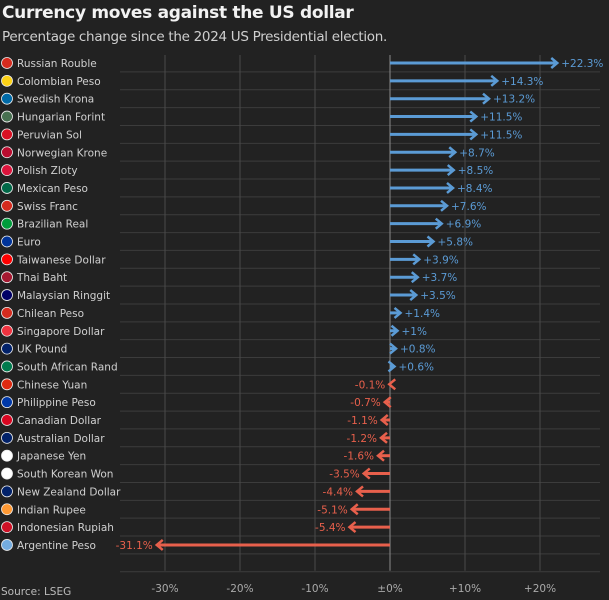 This screenshot has width=609, height=600. Describe the element at coordinates (7, 295) in the screenshot. I see `flag-malaysia-icon` at that location.